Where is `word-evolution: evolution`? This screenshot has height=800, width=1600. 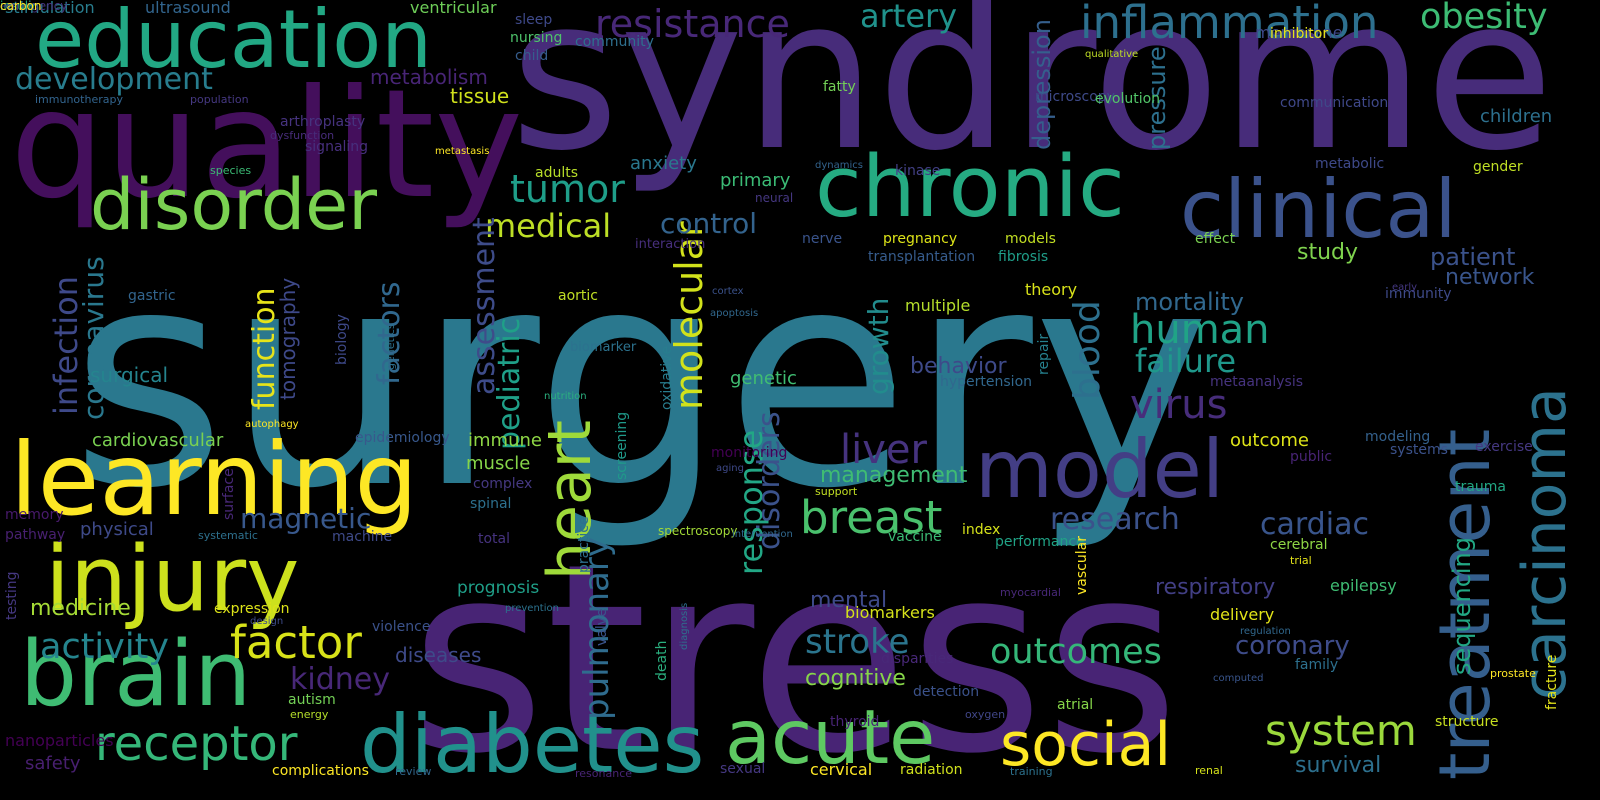 word-evolution: evolution is located at coordinates (1128, 99).